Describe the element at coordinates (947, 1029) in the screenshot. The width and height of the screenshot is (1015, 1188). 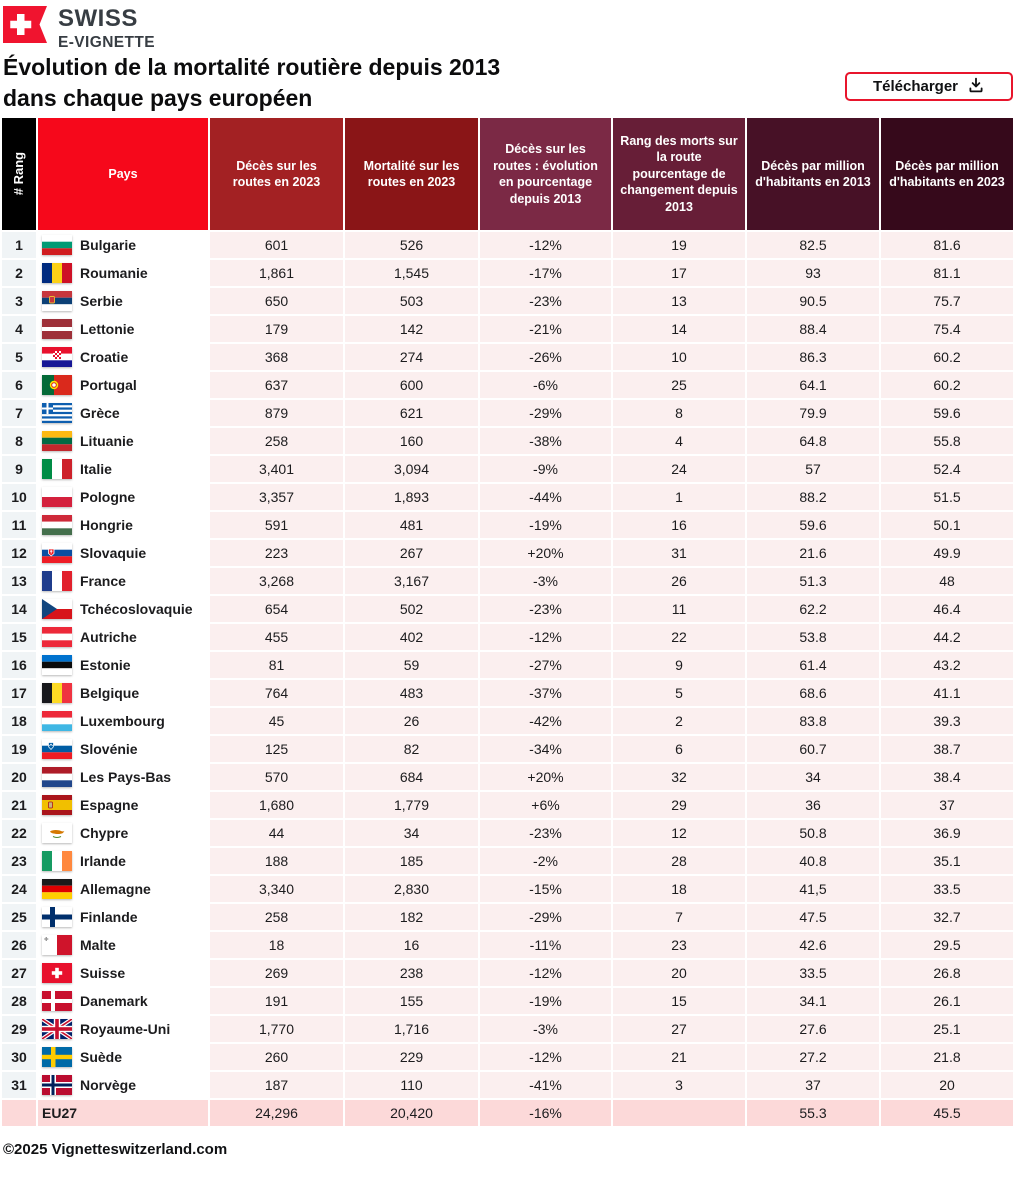
I see `per-million-2023-cell: 25.1` at that location.